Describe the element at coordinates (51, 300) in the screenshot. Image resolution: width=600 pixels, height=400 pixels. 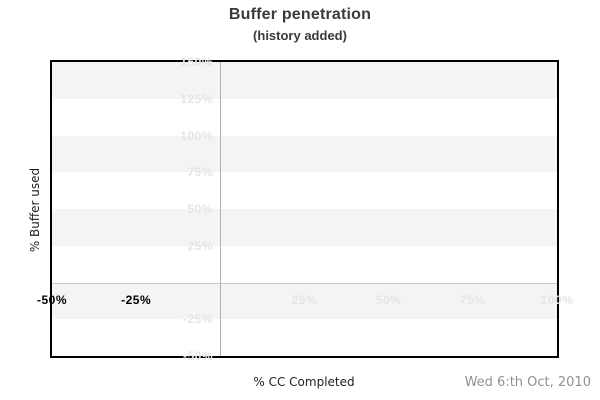
I see `x-tick-label: -50%` at that location.